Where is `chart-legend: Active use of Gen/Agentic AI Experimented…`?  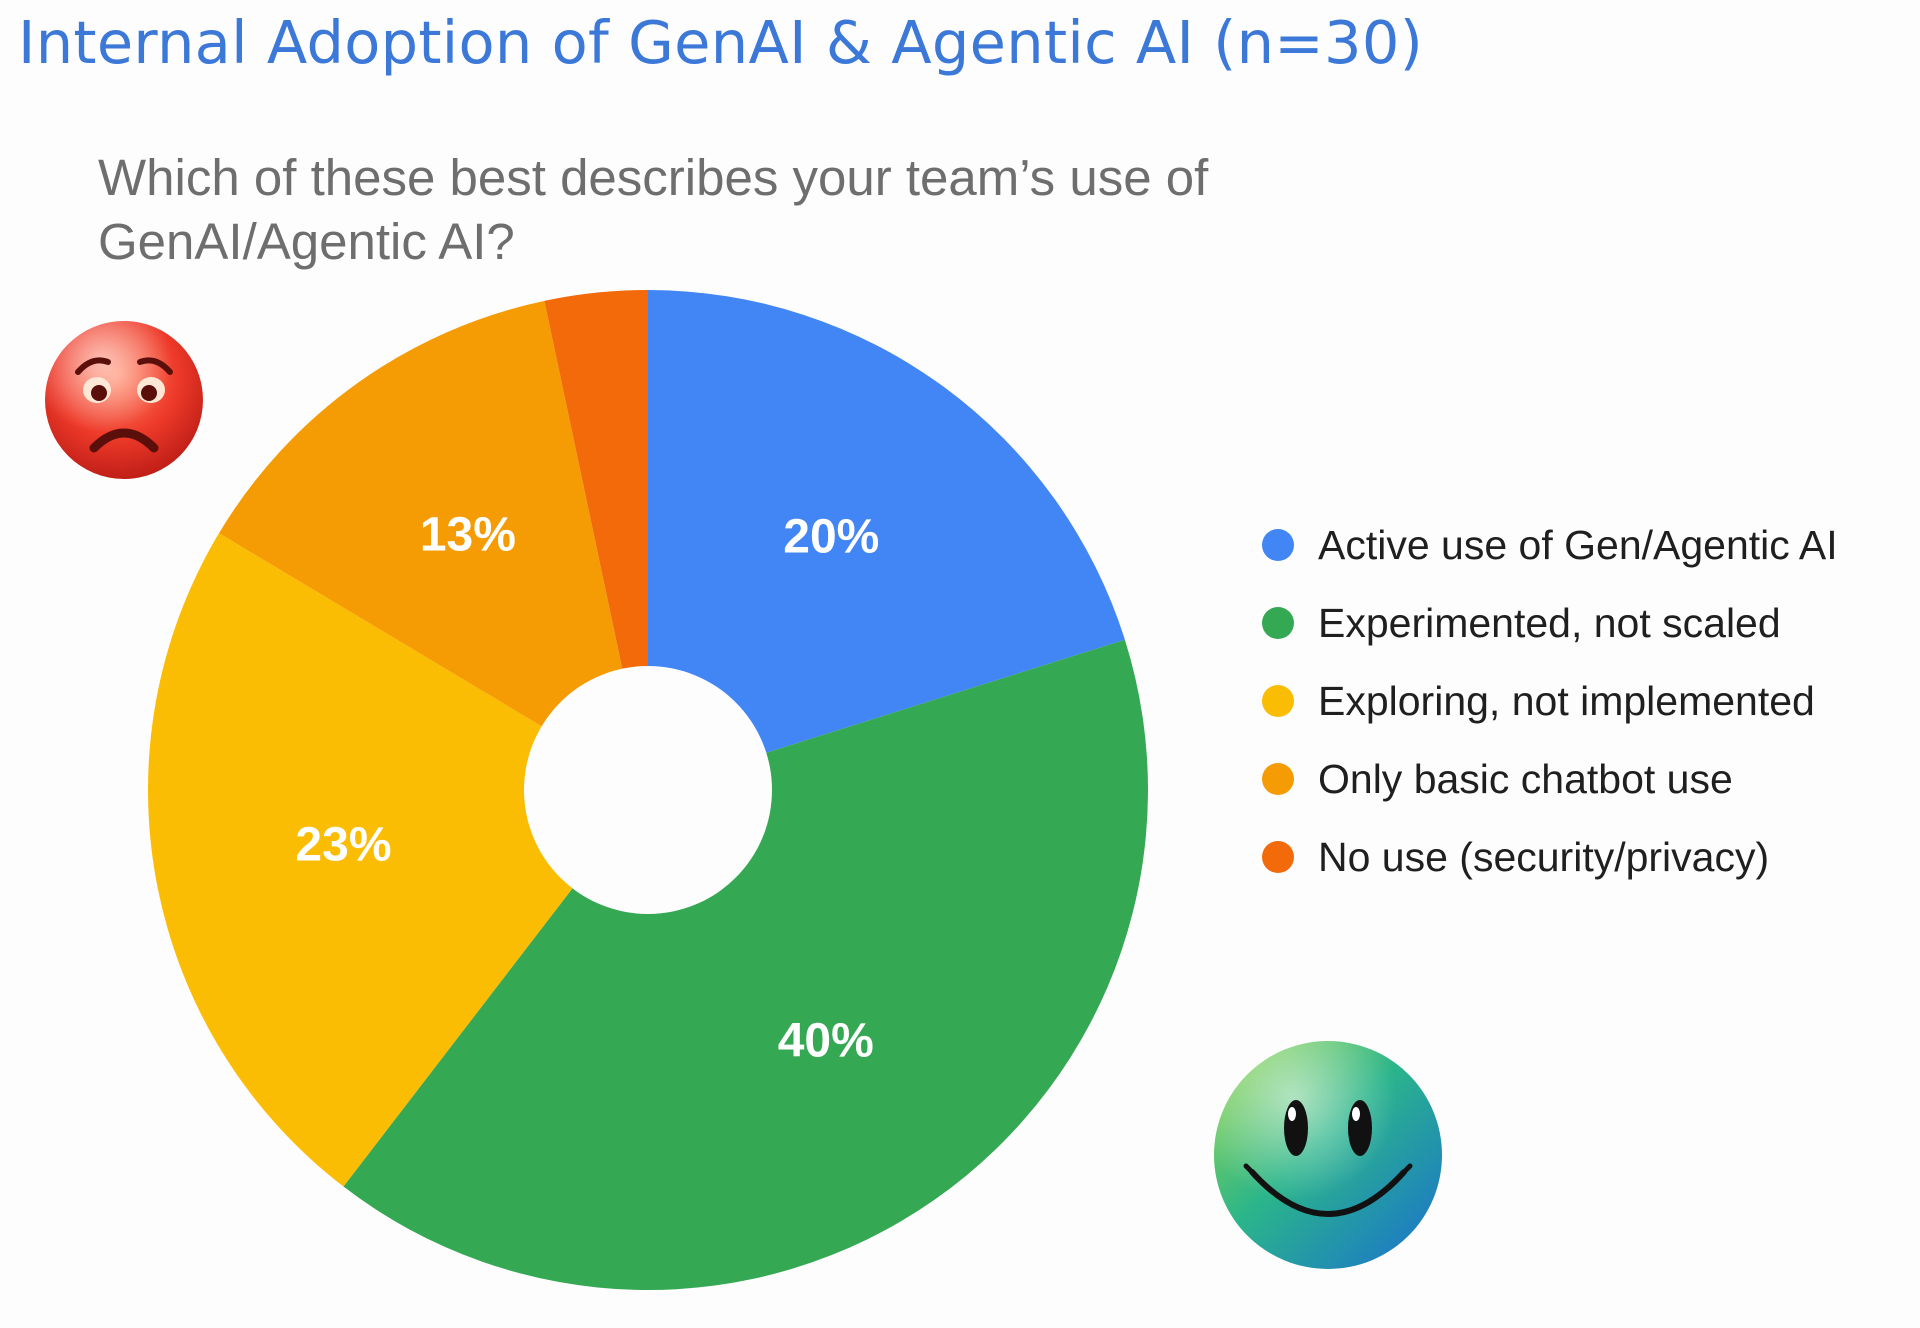 chart-legend: Active use of Gen/Agentic AI Experimented… is located at coordinates (1550, 701).